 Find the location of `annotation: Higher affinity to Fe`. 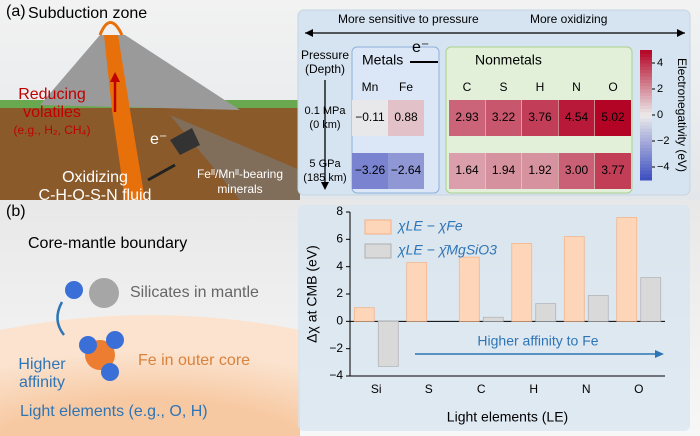

annotation: Higher affinity to Fe is located at coordinates (537, 341).